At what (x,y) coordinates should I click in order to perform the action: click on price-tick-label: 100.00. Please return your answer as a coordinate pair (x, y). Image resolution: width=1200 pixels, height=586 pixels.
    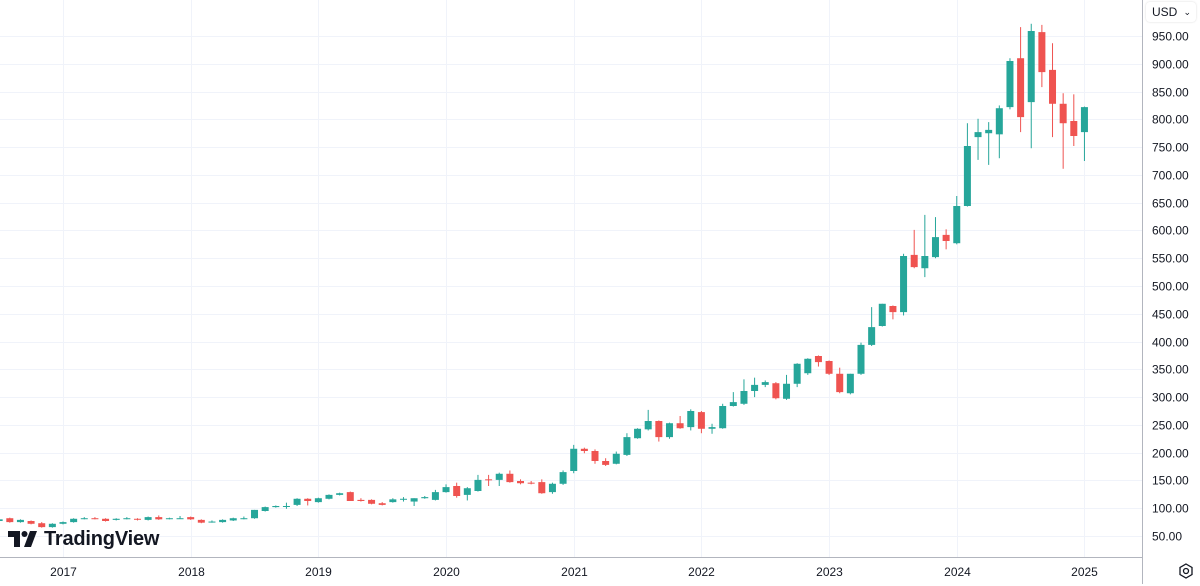
    Looking at the image, I should click on (1170, 509).